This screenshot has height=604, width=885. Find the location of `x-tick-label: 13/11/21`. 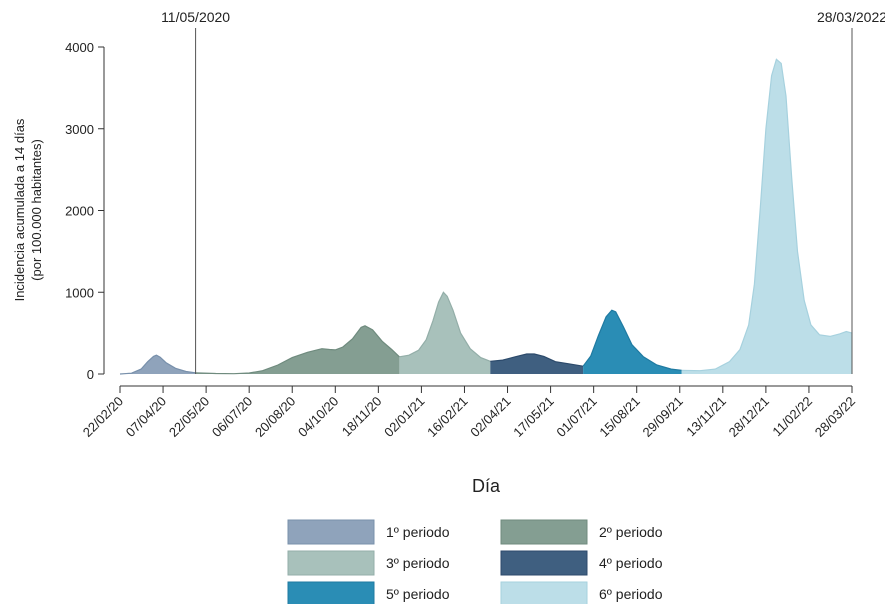

x-tick-label: 13/11/21 is located at coordinates (706, 417).